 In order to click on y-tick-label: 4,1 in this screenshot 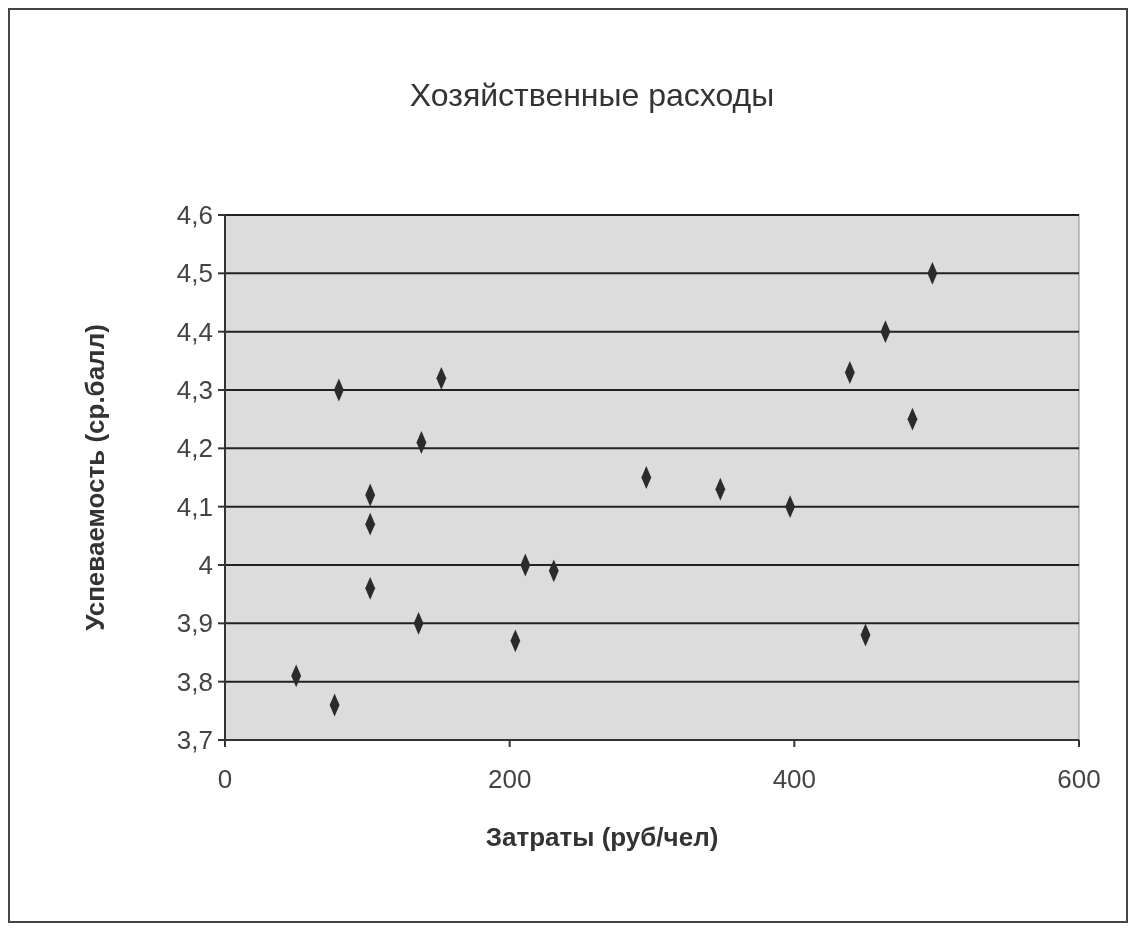, I will do `click(194, 506)`.